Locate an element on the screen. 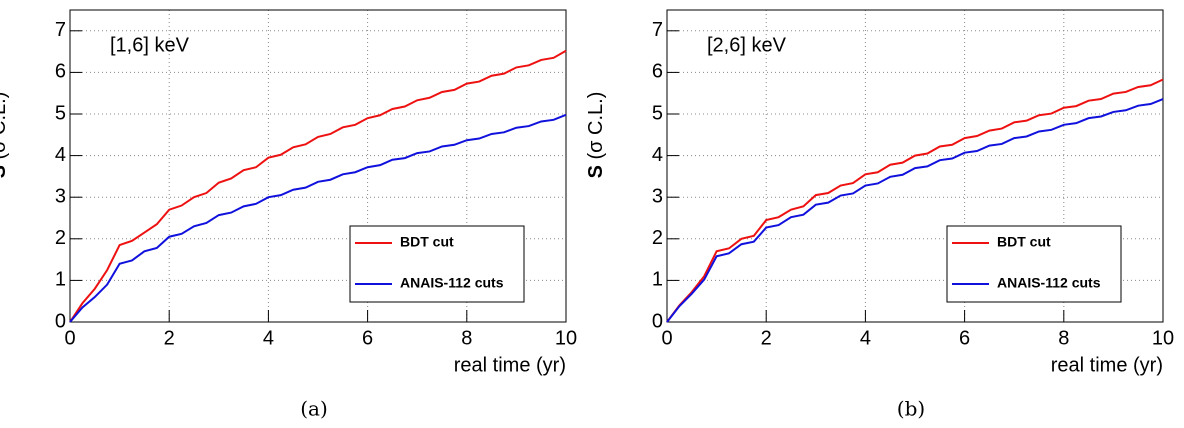 Image resolution: width=1184 pixels, height=428 pixels. annotation: [2,6] keV is located at coordinates (747, 45).